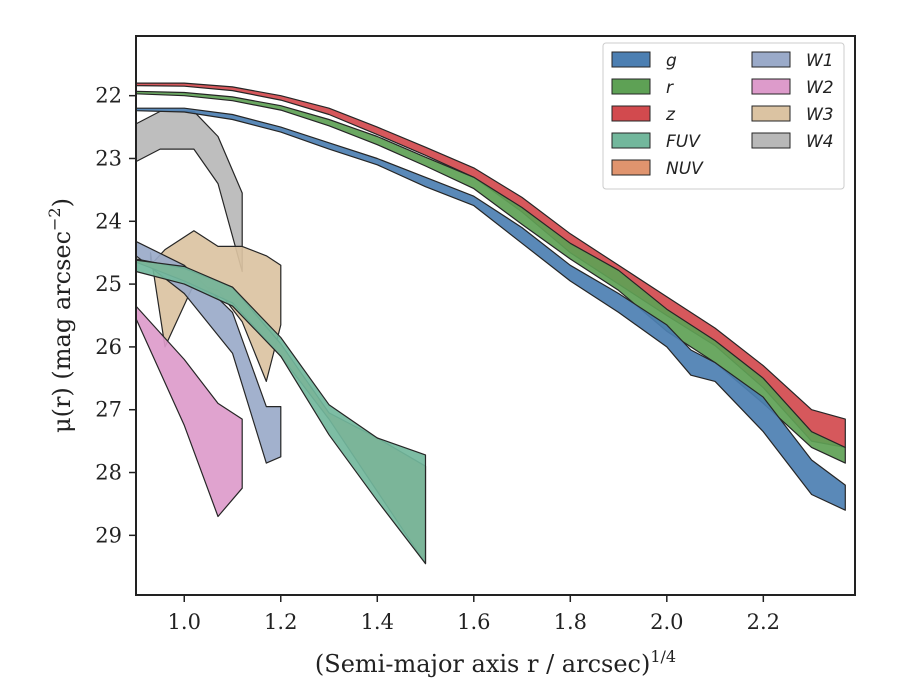 This screenshot has height=700, width=900. I want to click on x-tick-label: 2.2, so click(763, 622).